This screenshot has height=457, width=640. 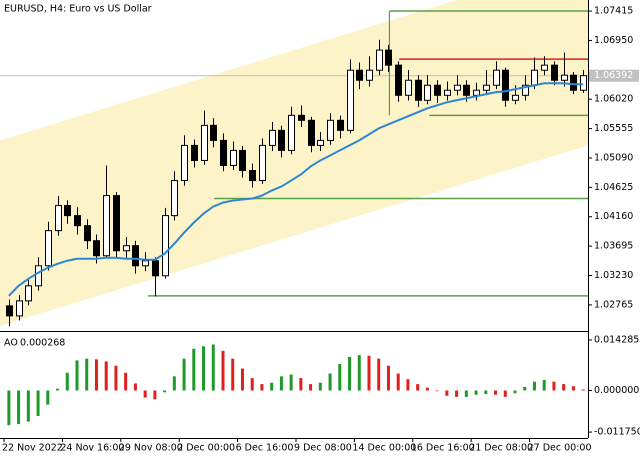 What do you see at coordinates (206, 448) in the screenshot?
I see `x-tick-label: 2 Dec 00:00` at bounding box center [206, 448].